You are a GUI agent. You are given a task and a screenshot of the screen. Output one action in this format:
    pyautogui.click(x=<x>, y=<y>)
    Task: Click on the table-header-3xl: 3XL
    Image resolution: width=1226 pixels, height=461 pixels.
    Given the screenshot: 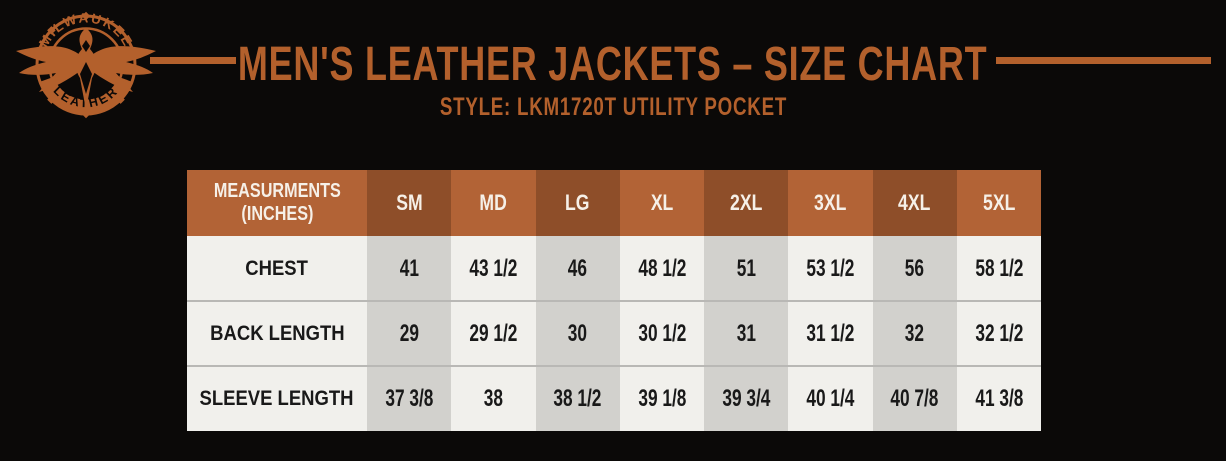 What is the action you would take?
    pyautogui.click(x=830, y=203)
    